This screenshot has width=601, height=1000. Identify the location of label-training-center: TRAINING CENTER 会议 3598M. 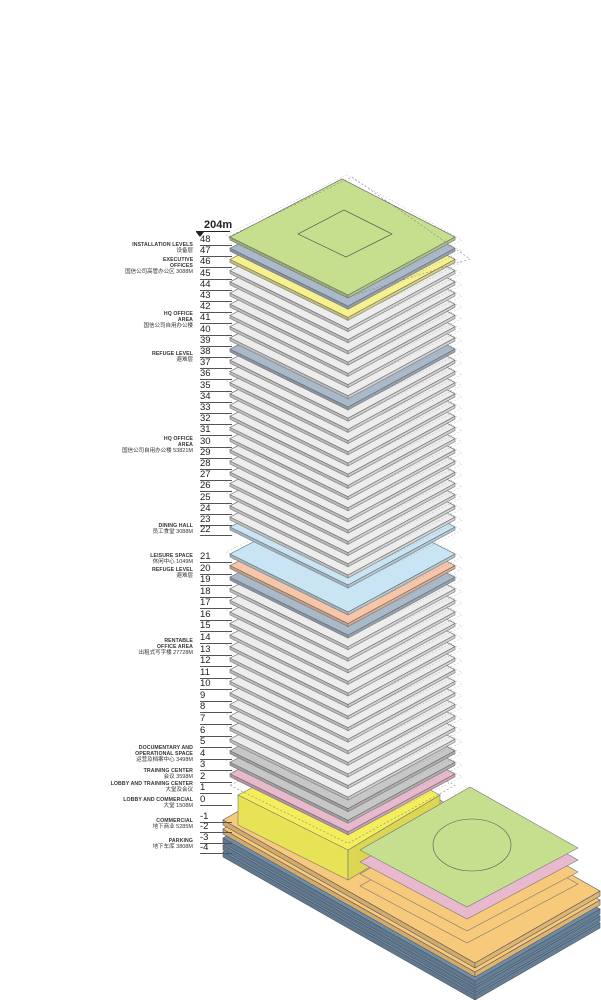
(168, 774).